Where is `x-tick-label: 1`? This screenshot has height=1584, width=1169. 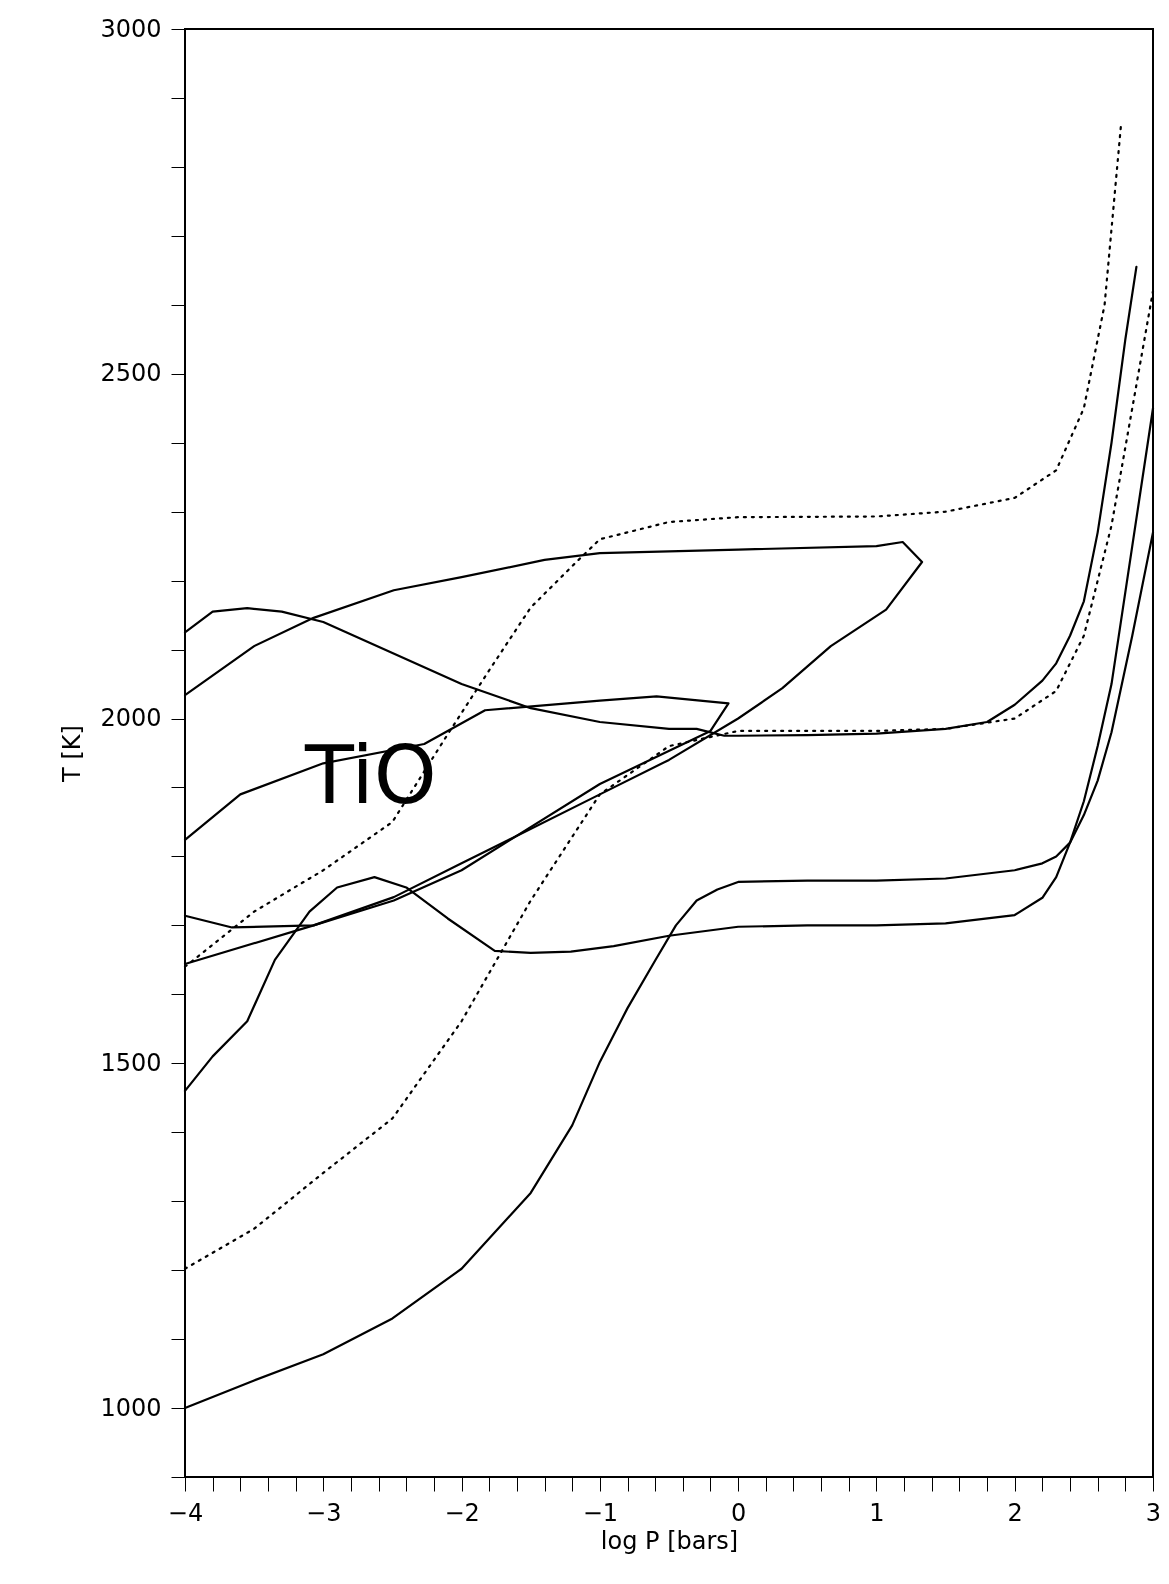
x-tick-label: 1 is located at coordinates (877, 1512).